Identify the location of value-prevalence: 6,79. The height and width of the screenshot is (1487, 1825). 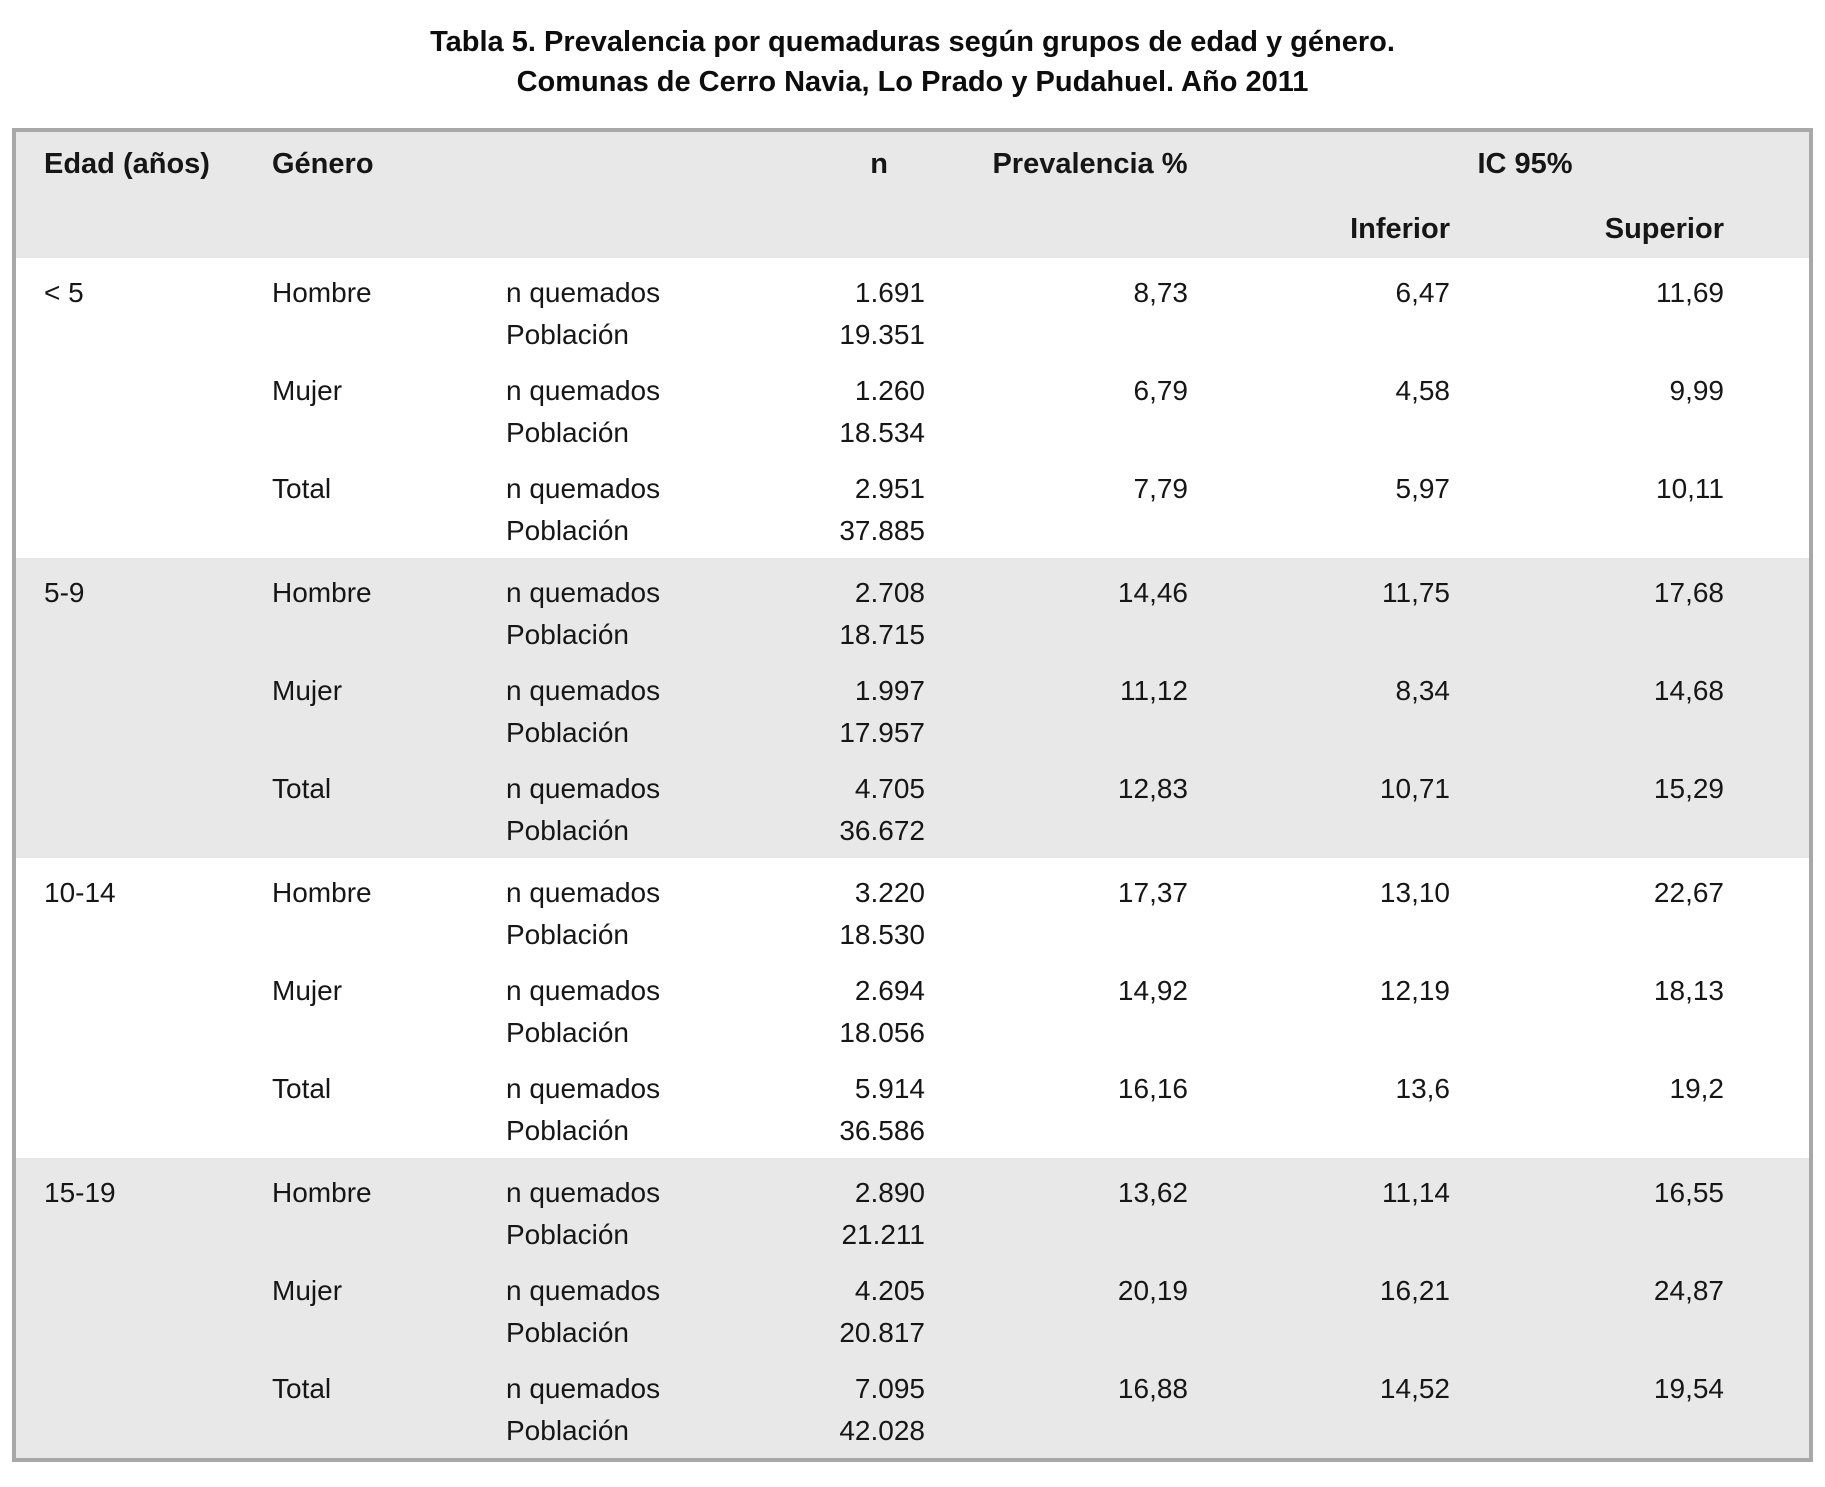
(1161, 390).